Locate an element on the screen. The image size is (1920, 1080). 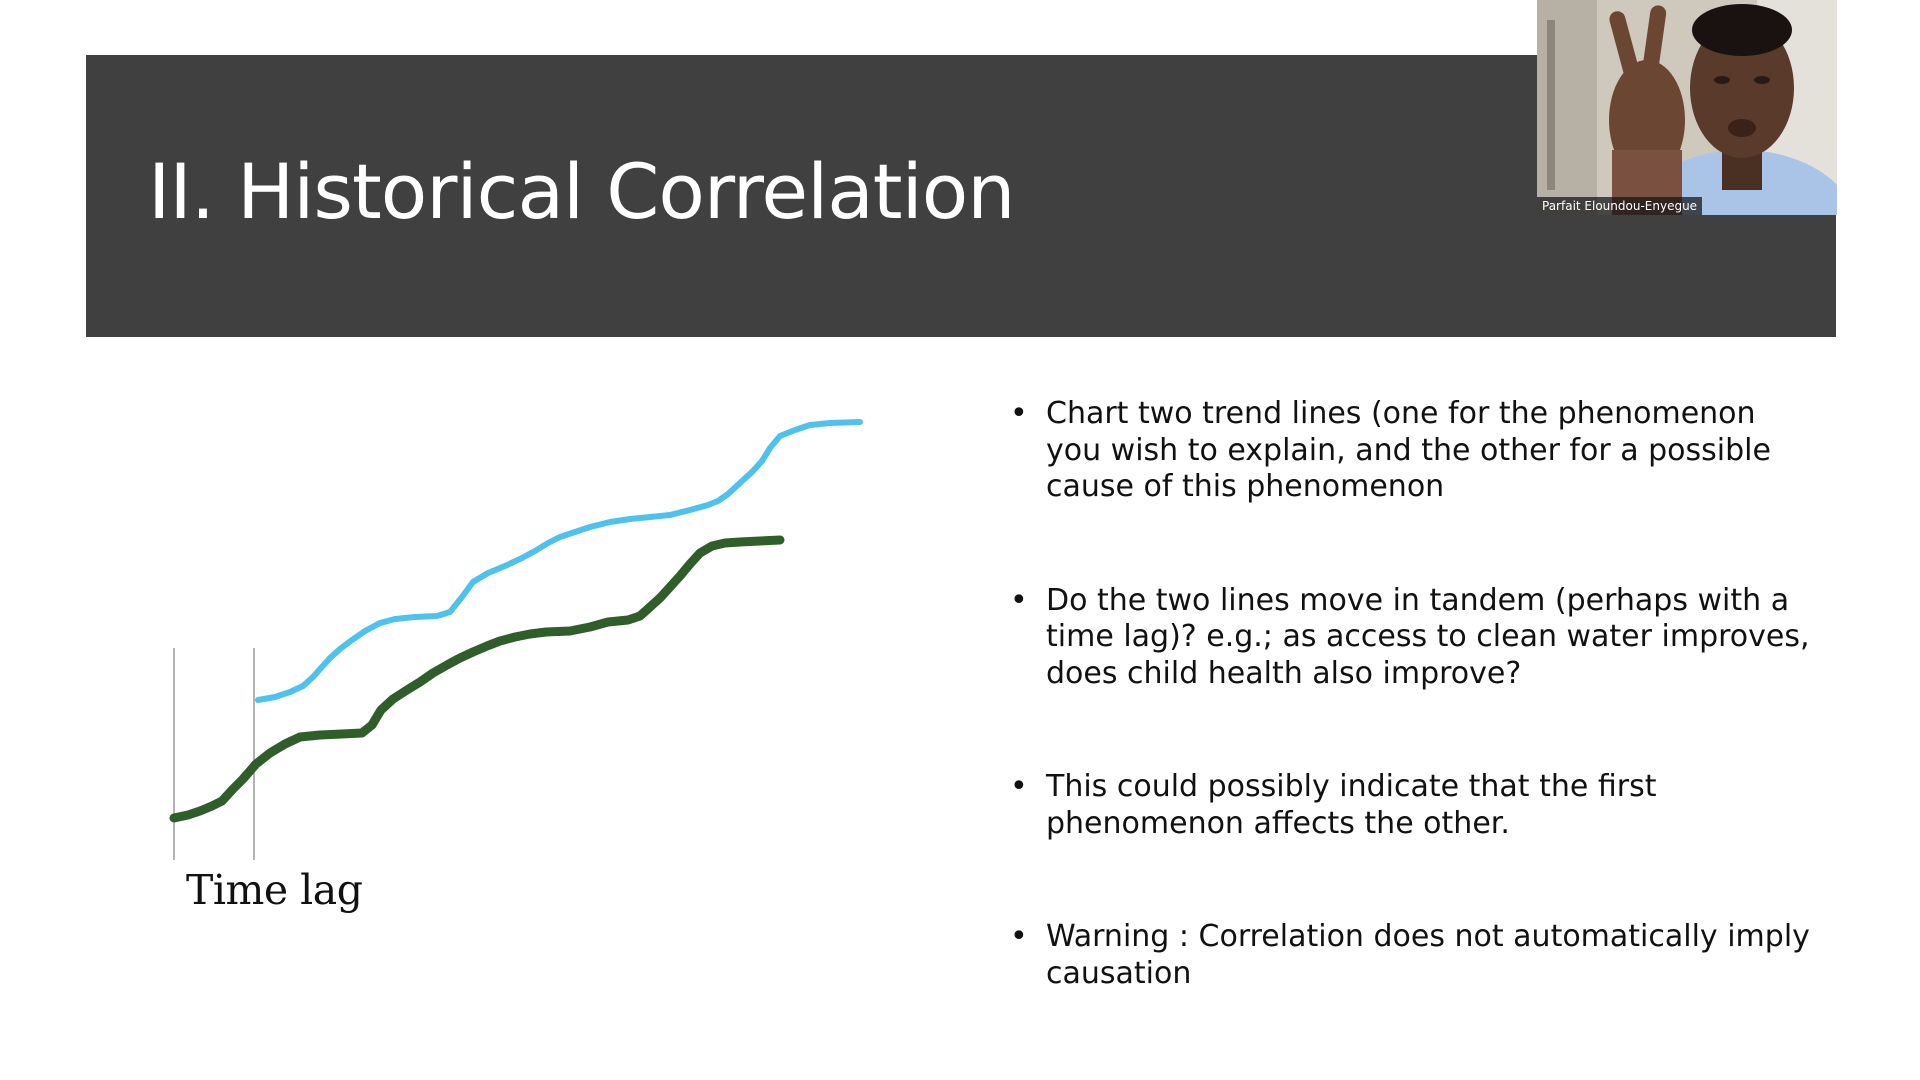
time-lag-label: Time lag is located at coordinates (274, 890).